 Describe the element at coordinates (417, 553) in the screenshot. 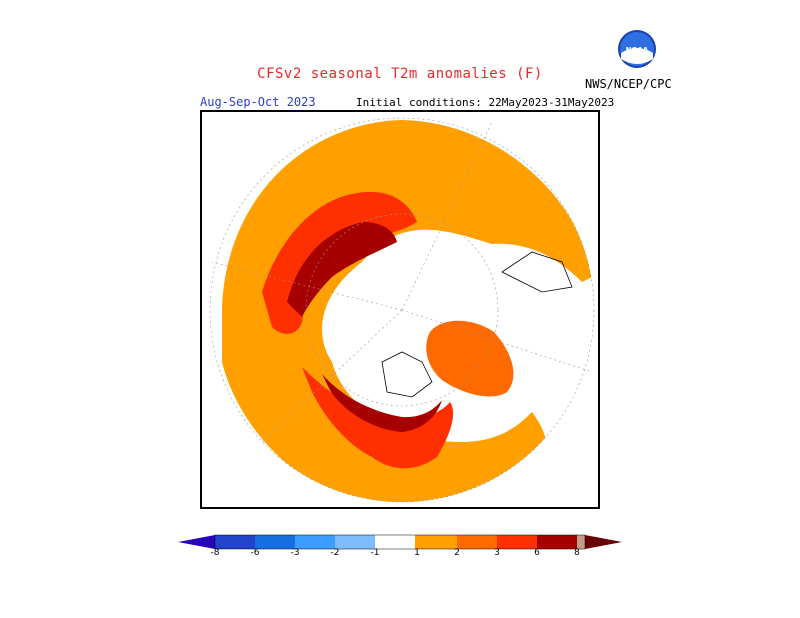

I see `legend-tick-label: 1` at that location.